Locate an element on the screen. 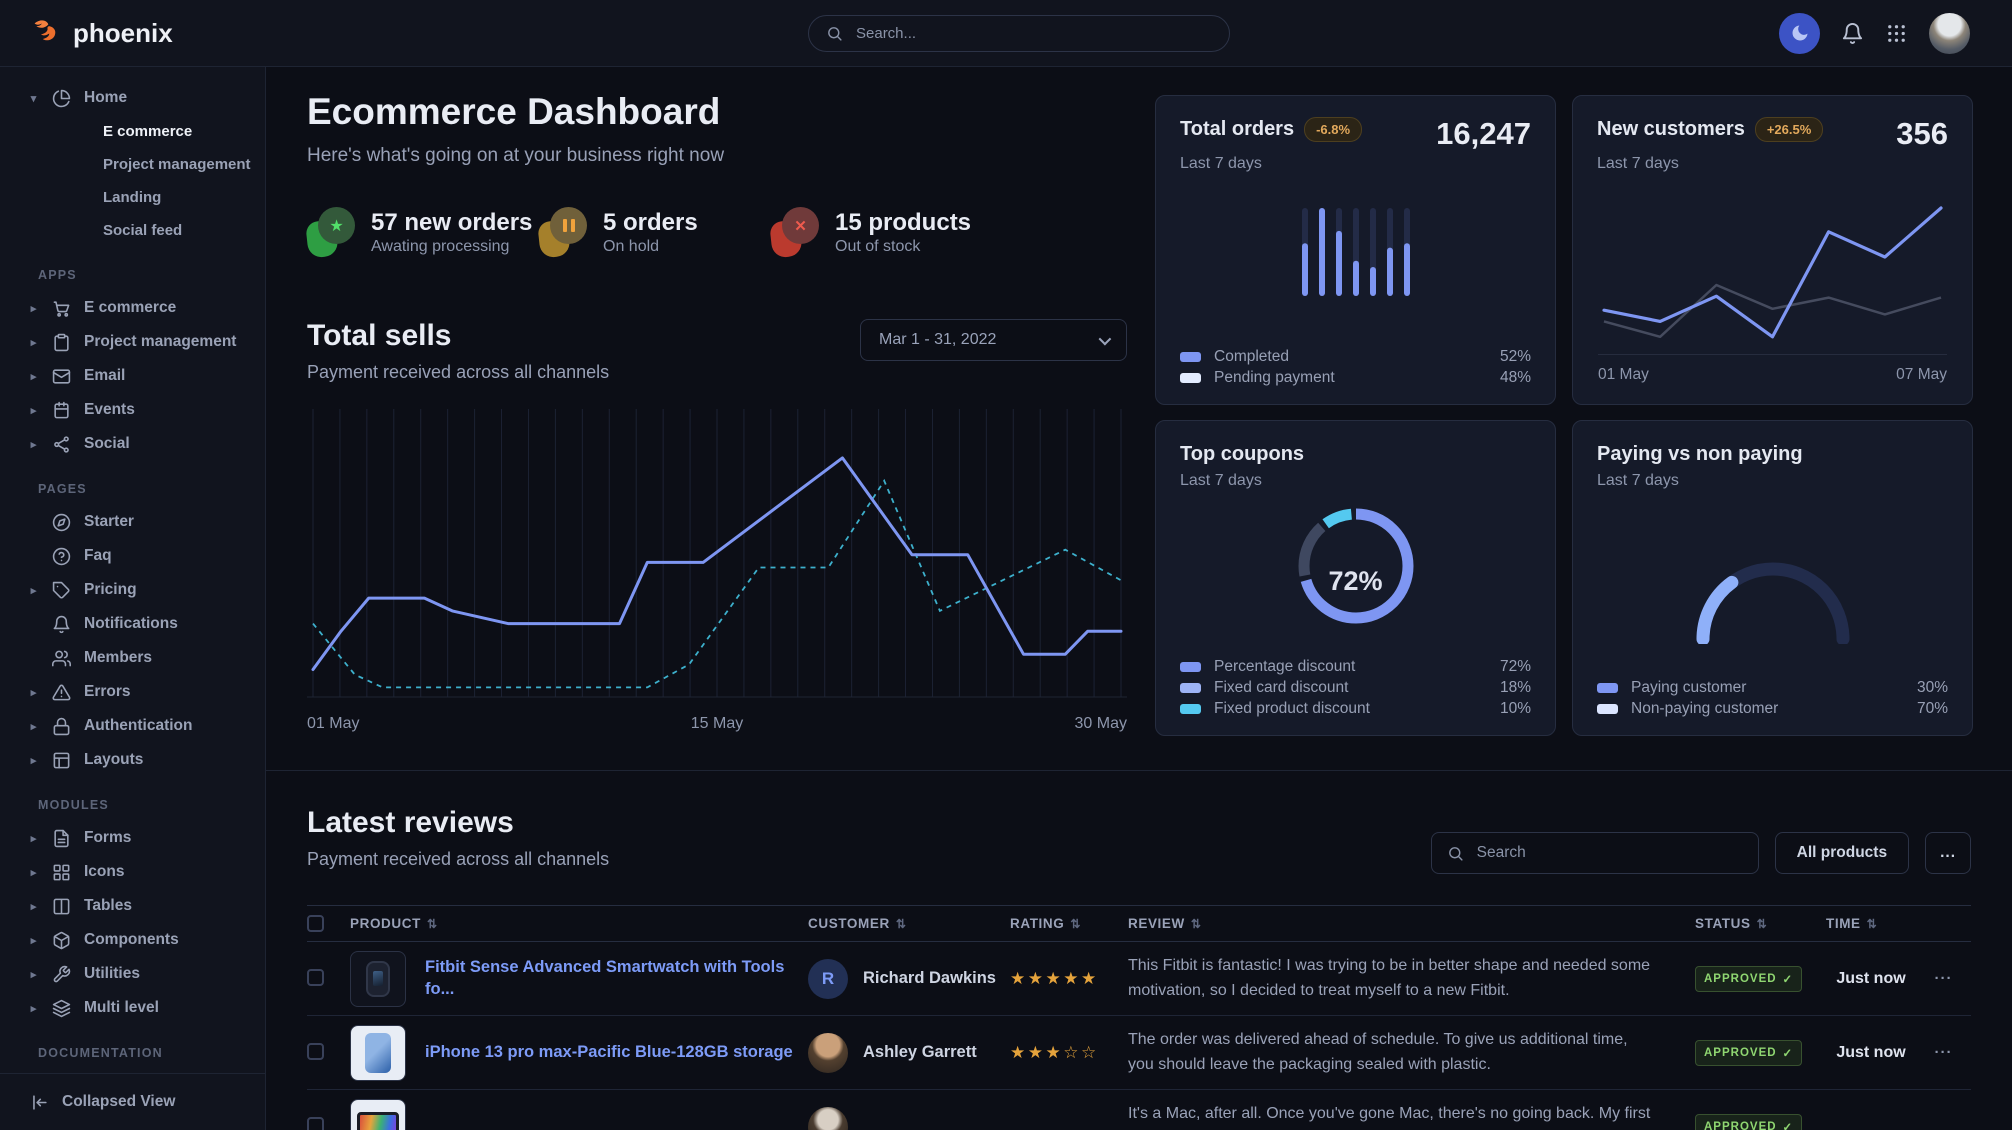 The height and width of the screenshot is (1130, 2012). sidebar-item-forms: ▸ Forms is located at coordinates (132, 838).